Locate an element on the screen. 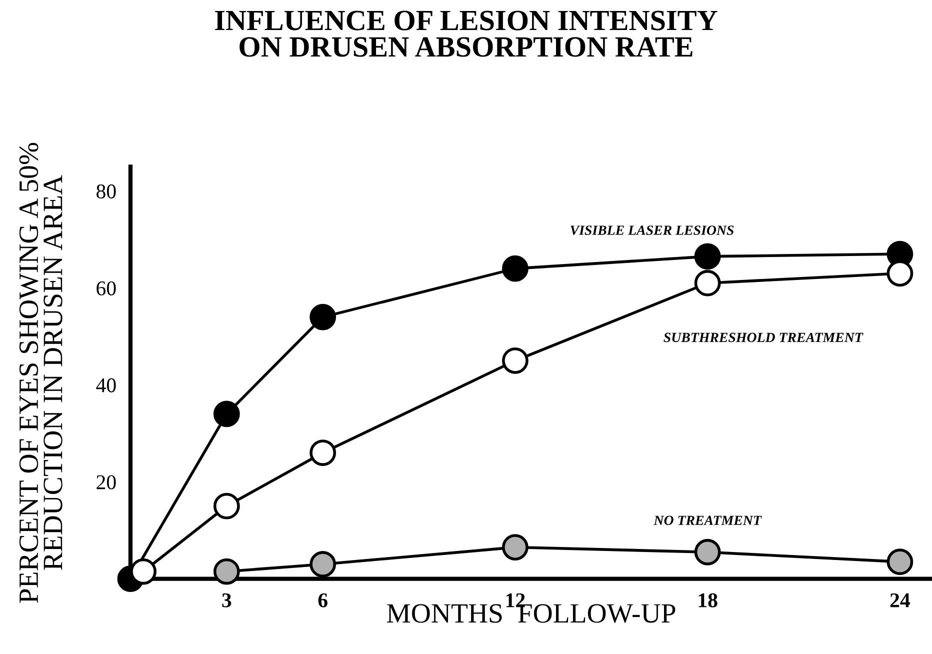 This screenshot has width=932, height=654. x-tick-label: 6 is located at coordinates (323, 600).